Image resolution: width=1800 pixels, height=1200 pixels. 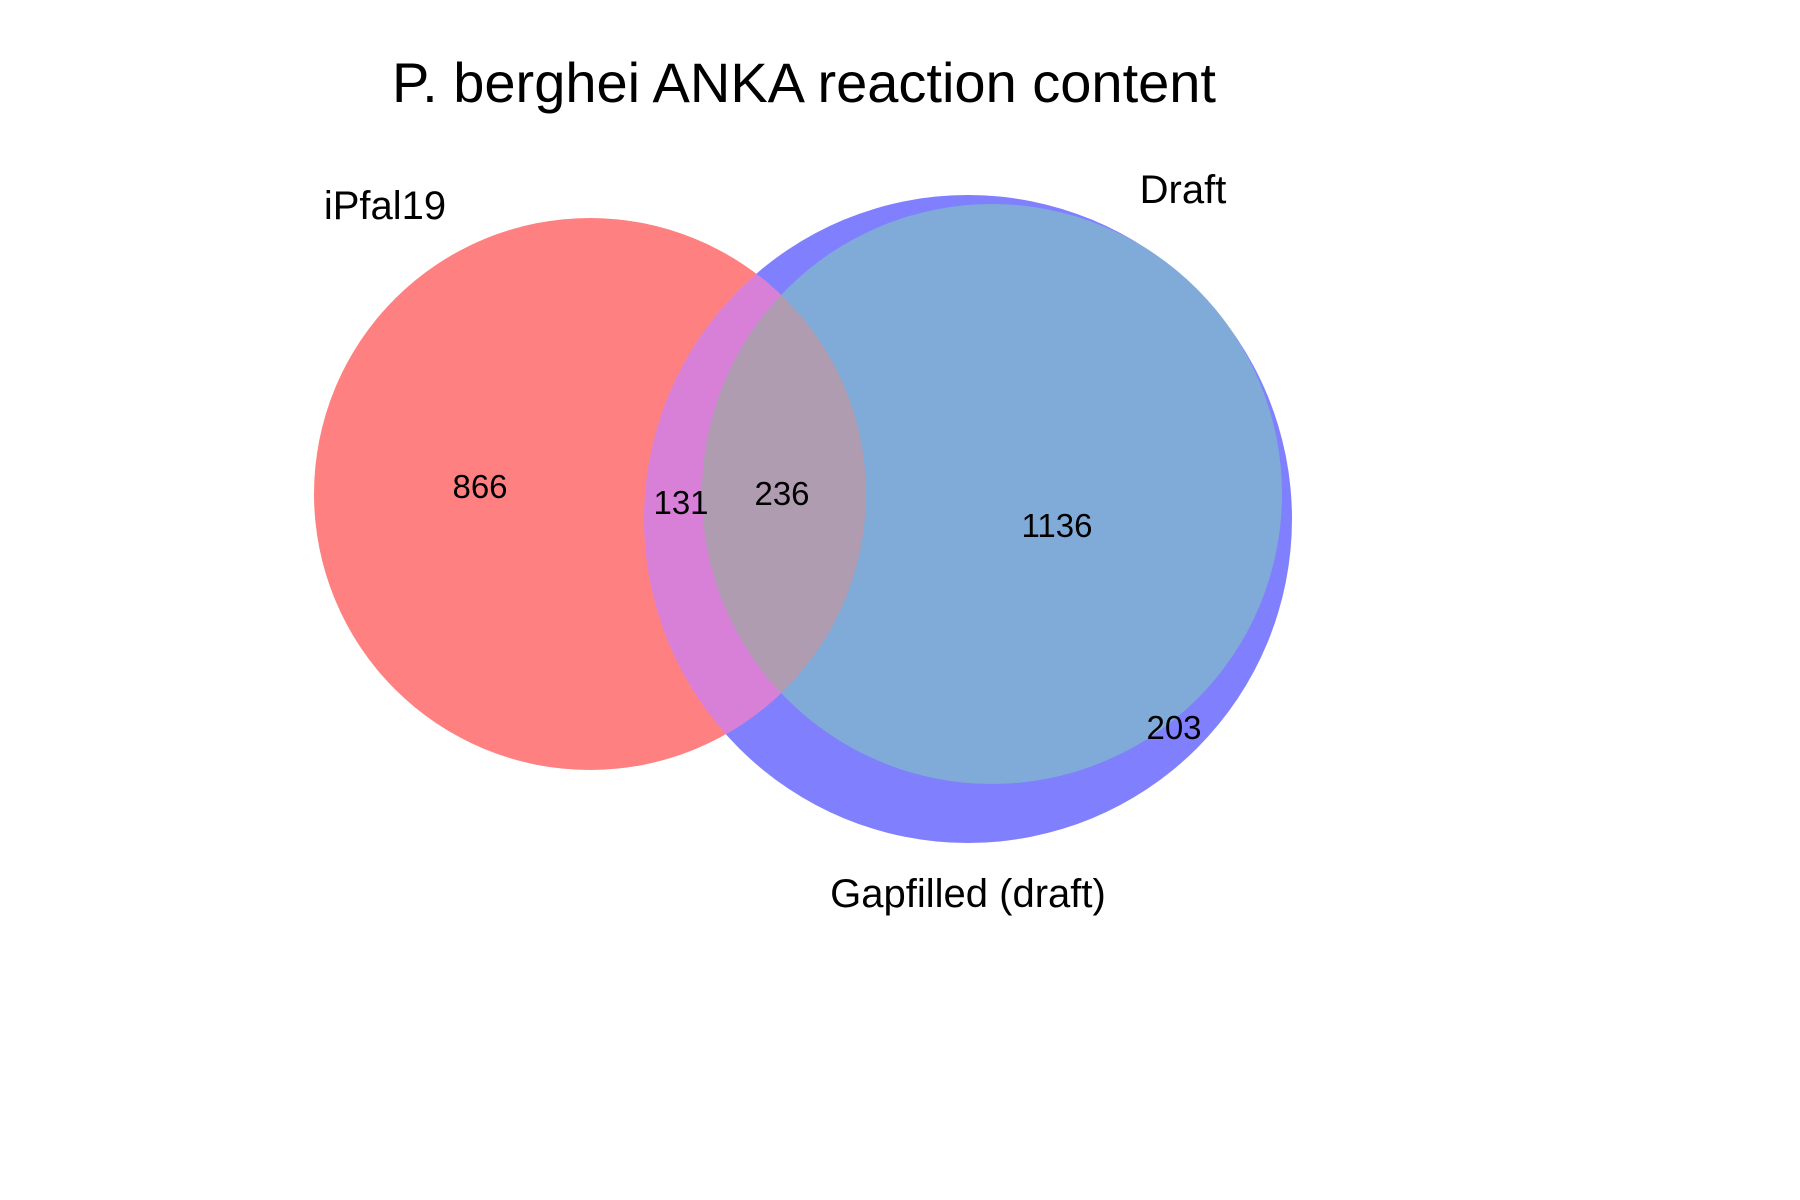 What do you see at coordinates (1057, 525) in the screenshot?
I see `draft-gapfilled-count: 1136` at bounding box center [1057, 525].